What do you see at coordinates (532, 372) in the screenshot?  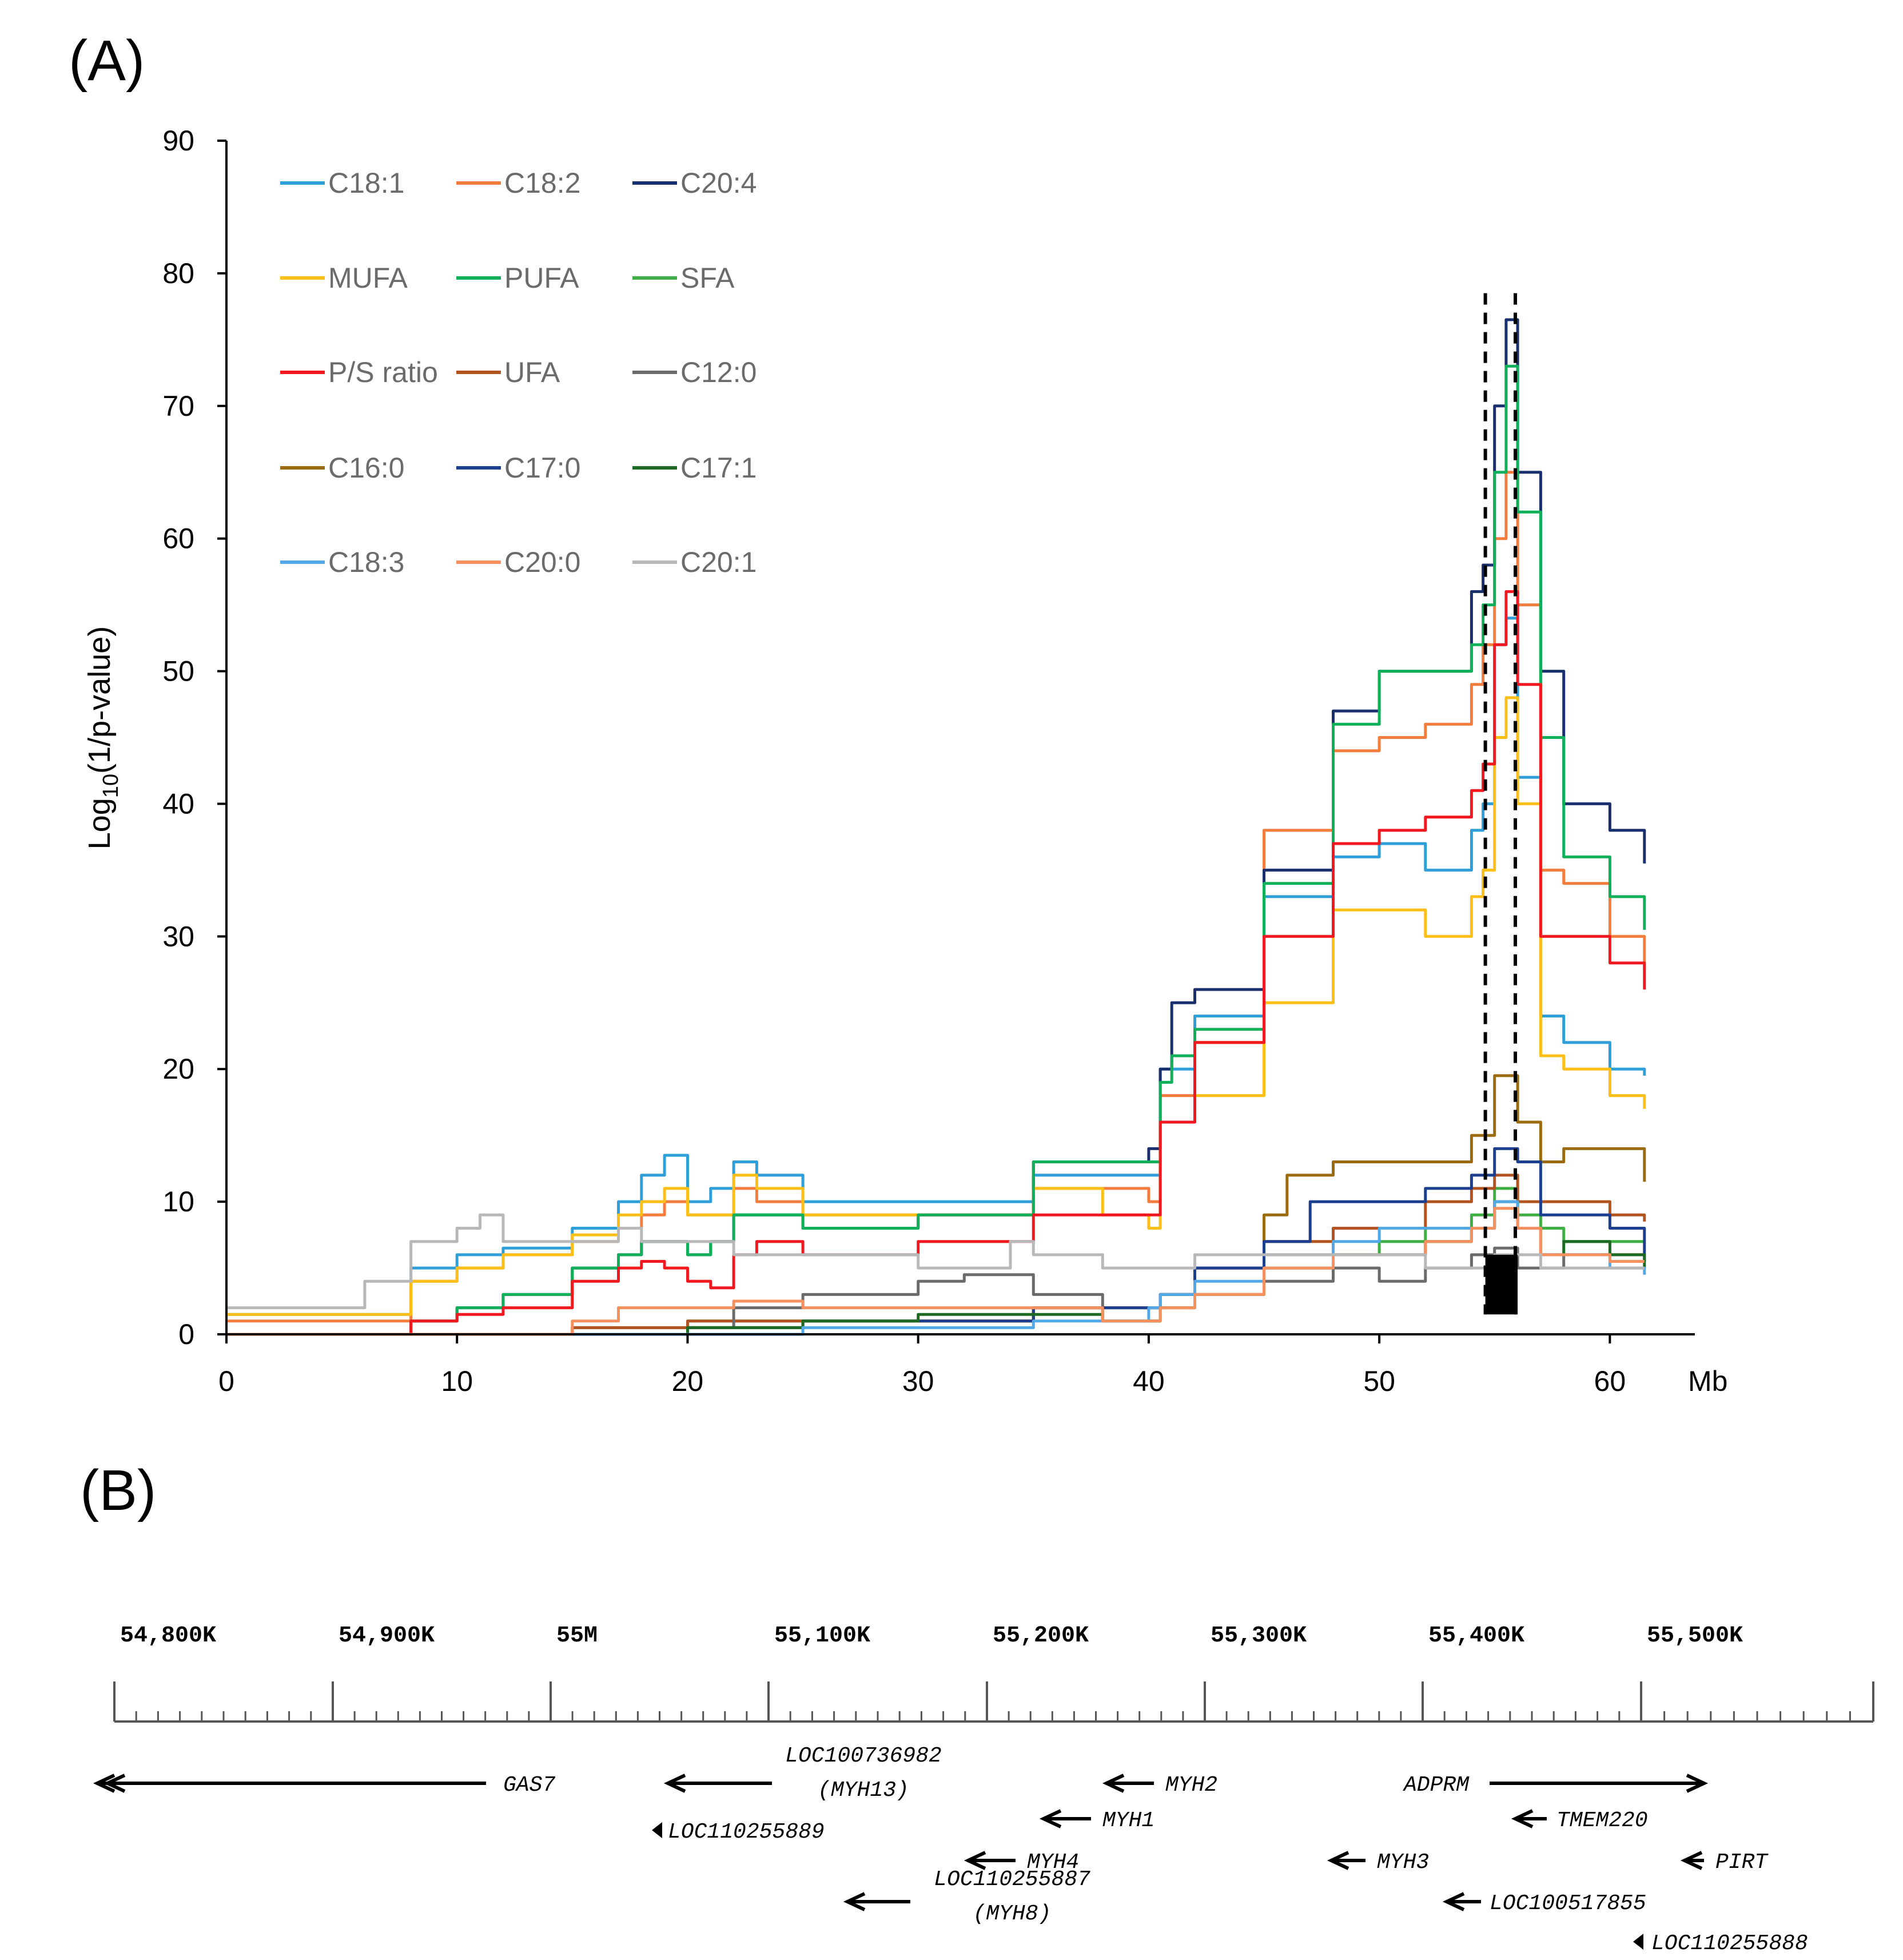 I see `legend-label-ufa: UFA` at bounding box center [532, 372].